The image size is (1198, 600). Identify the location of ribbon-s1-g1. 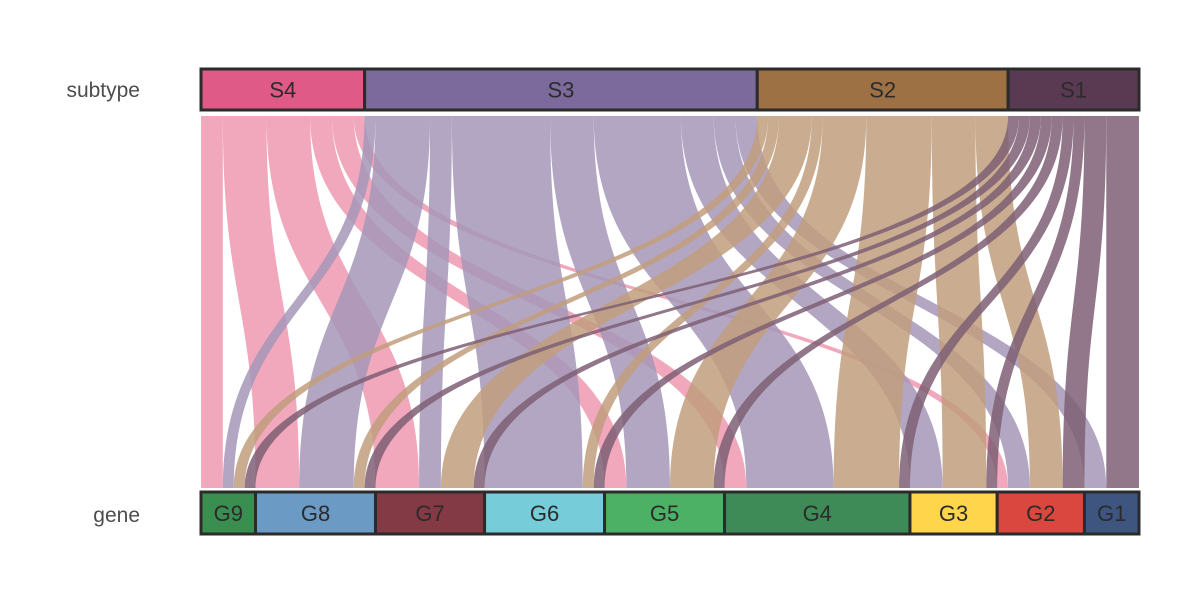
(1122, 302).